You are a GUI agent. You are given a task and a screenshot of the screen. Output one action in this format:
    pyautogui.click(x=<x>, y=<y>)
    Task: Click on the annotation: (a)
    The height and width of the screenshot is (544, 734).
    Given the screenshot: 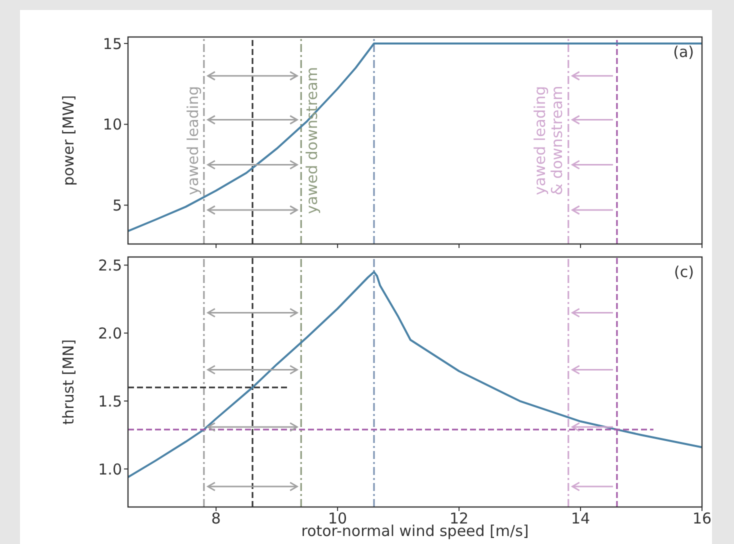 What is the action you would take?
    pyautogui.click(x=683, y=52)
    